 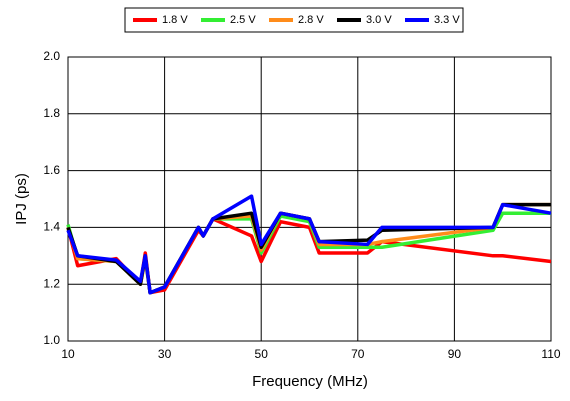 What do you see at coordinates (51, 170) in the screenshot?
I see `y-tick-label: 1.6` at bounding box center [51, 170].